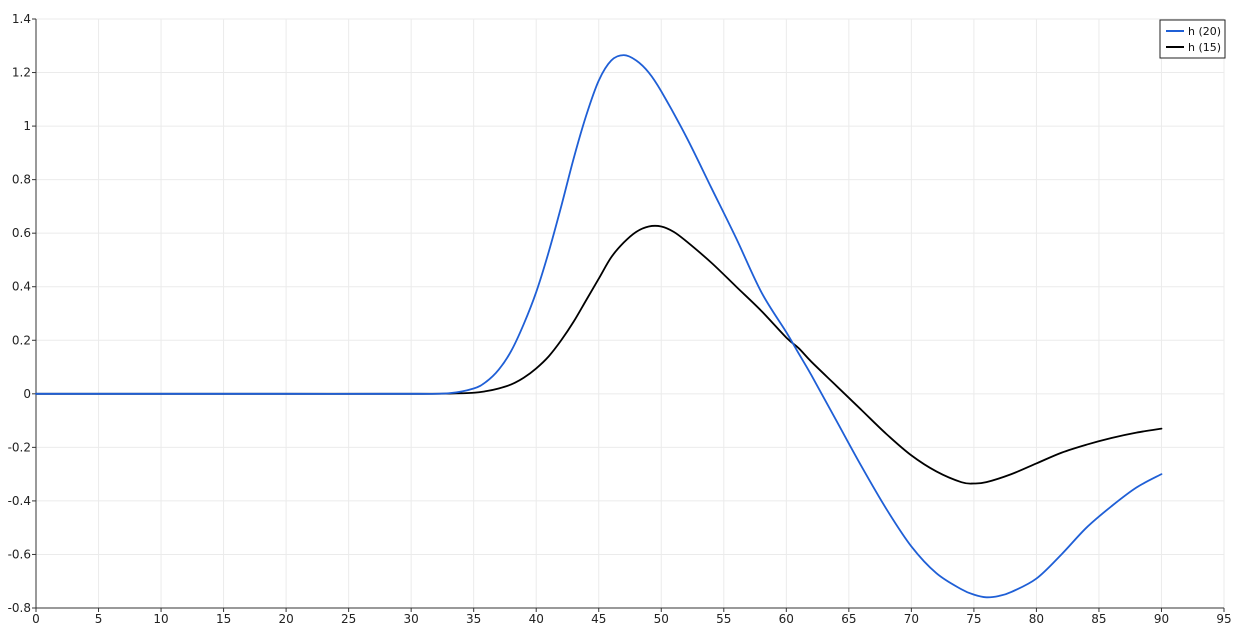 This screenshot has height=632, width=1245. Describe the element at coordinates (348, 619) in the screenshot. I see `x-tick-label: 25` at that location.